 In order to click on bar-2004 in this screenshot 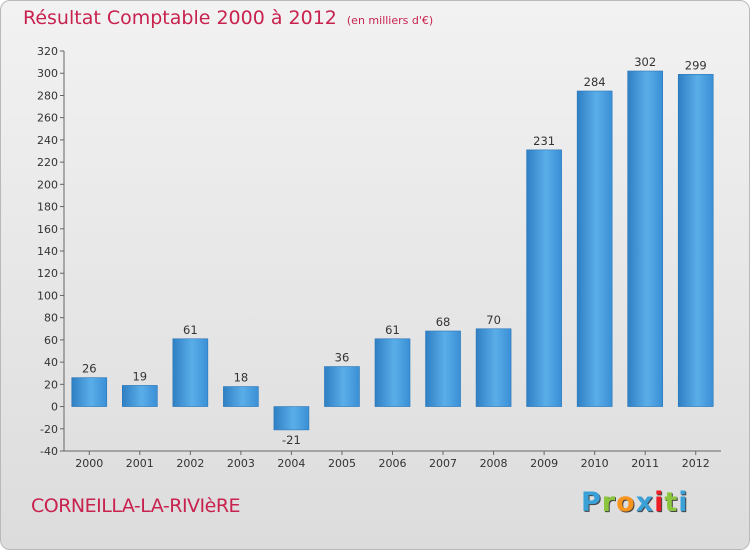, I will do `click(291, 418)`.